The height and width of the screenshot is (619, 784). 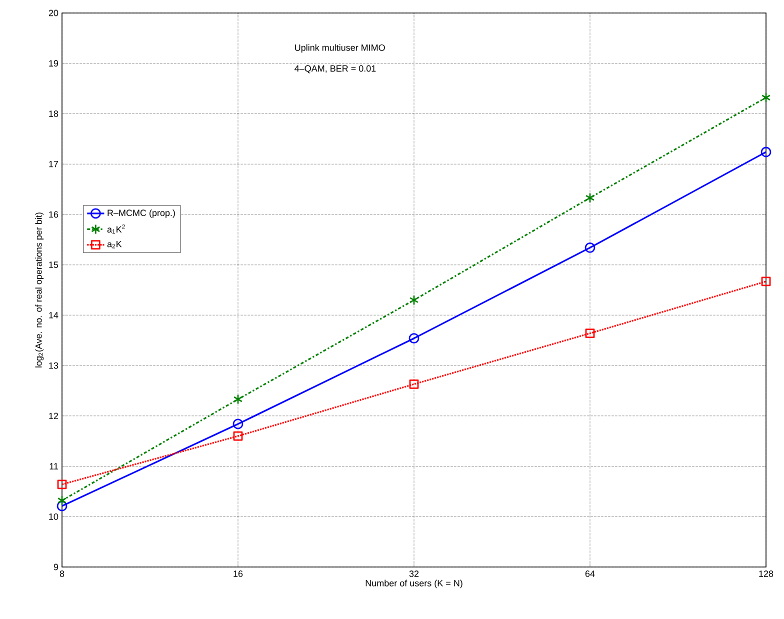 I want to click on y-tick-label: 14, so click(x=53, y=315).